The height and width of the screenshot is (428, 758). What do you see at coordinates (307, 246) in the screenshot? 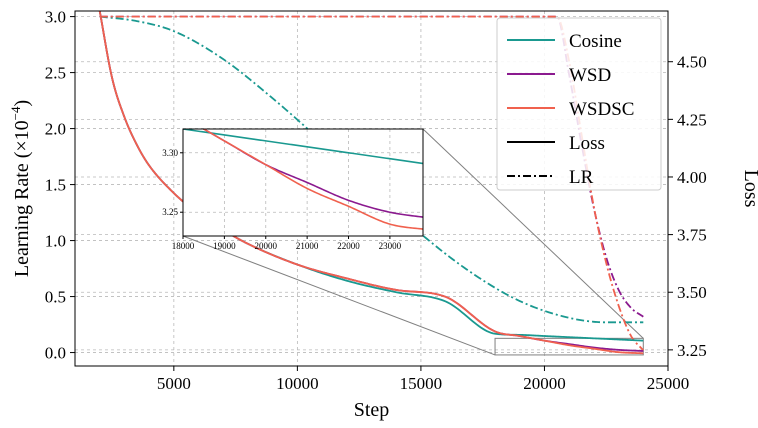
I see `inset-x-tick-label: 21000` at bounding box center [307, 246].